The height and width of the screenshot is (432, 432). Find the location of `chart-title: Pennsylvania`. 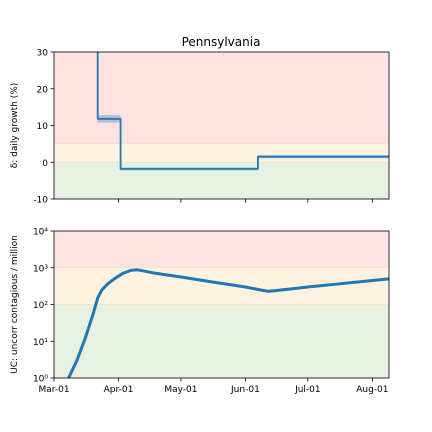

chart-title: Pennsylvania is located at coordinates (221, 42).